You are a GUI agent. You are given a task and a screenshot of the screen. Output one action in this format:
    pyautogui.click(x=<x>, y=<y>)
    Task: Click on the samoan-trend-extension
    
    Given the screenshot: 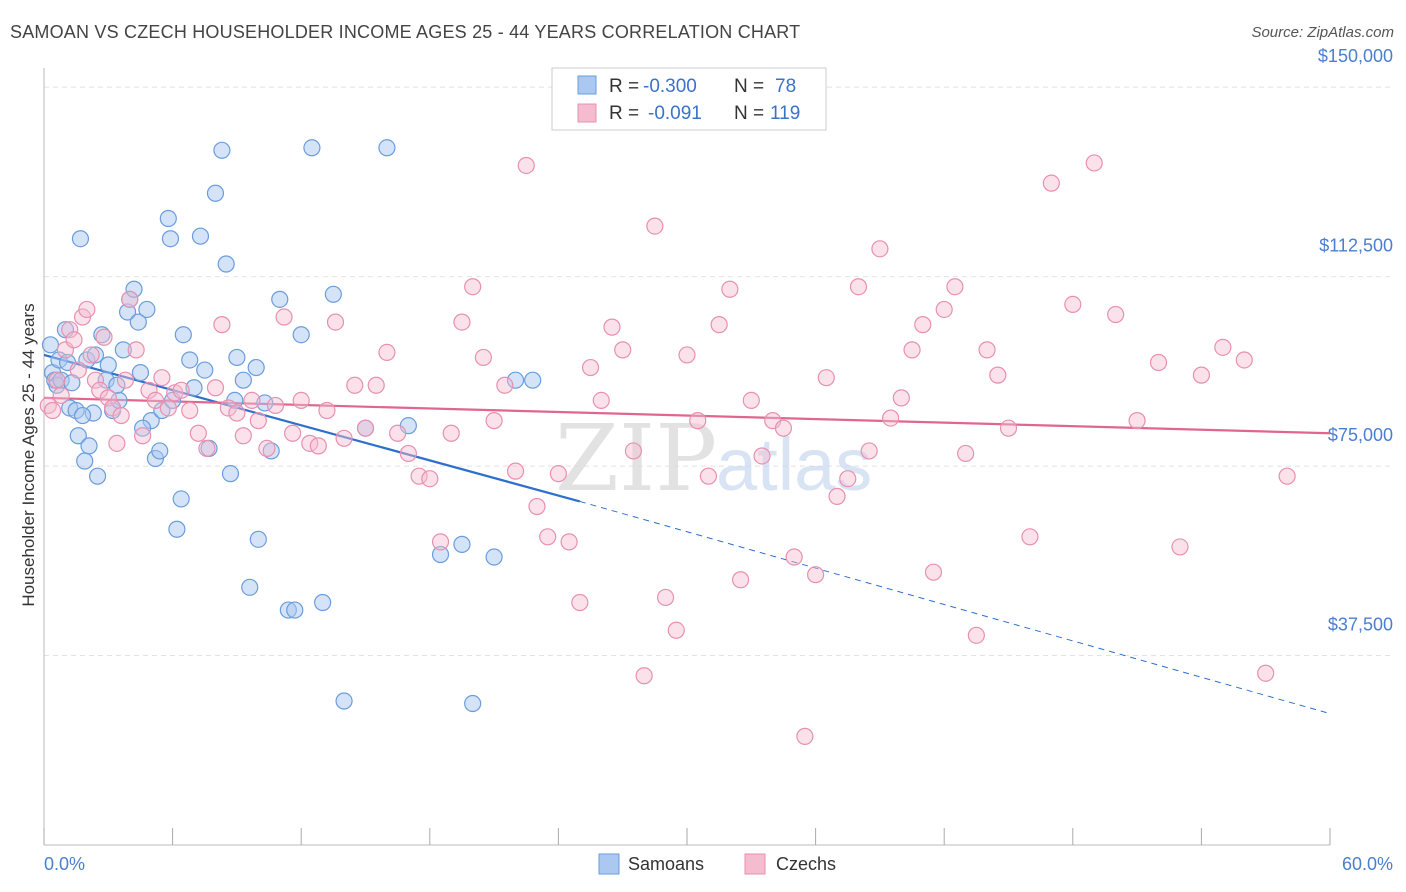 What is the action you would take?
    pyautogui.click(x=955, y=607)
    